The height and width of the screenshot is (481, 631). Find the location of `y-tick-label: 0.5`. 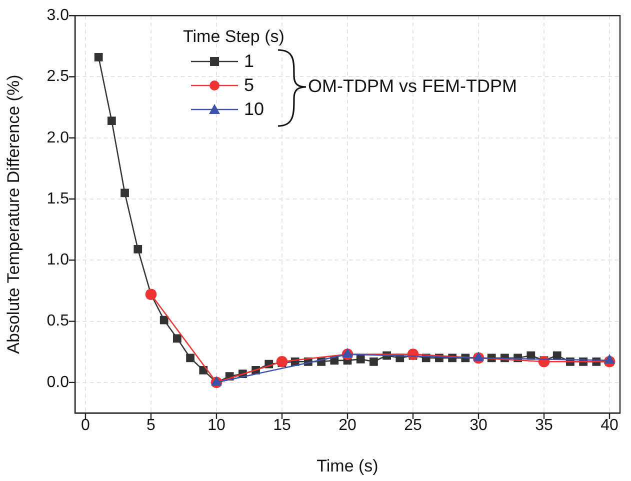

y-tick-label: 0.5 is located at coordinates (58, 321).